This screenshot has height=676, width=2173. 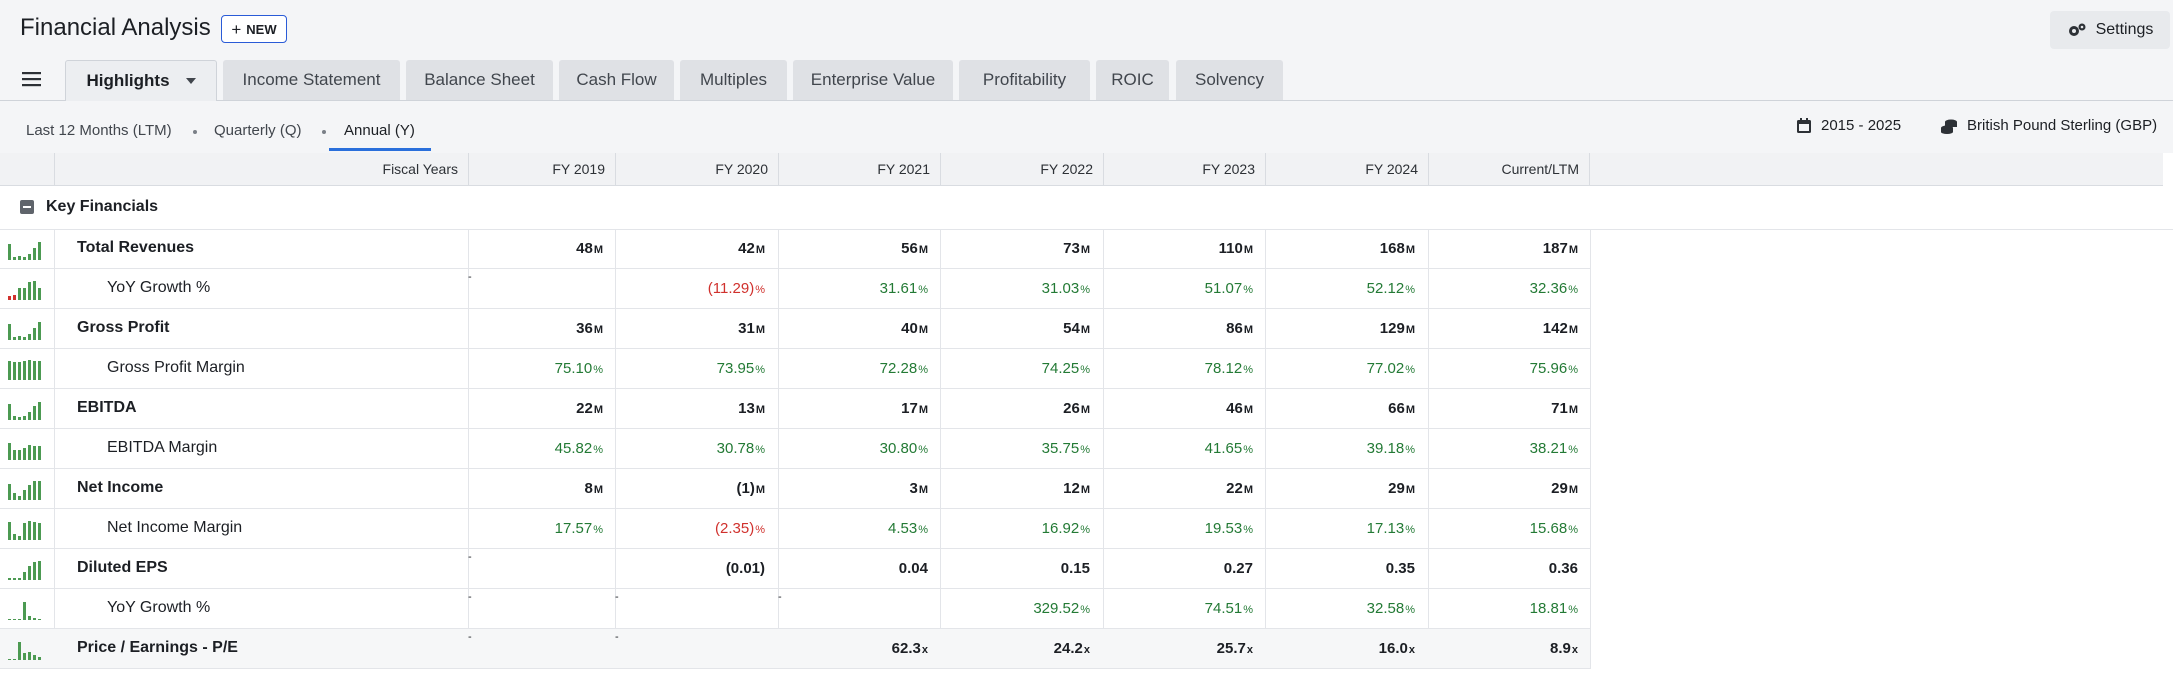 What do you see at coordinates (1508, 528) in the screenshot?
I see `table-cell: 15.68%` at bounding box center [1508, 528].